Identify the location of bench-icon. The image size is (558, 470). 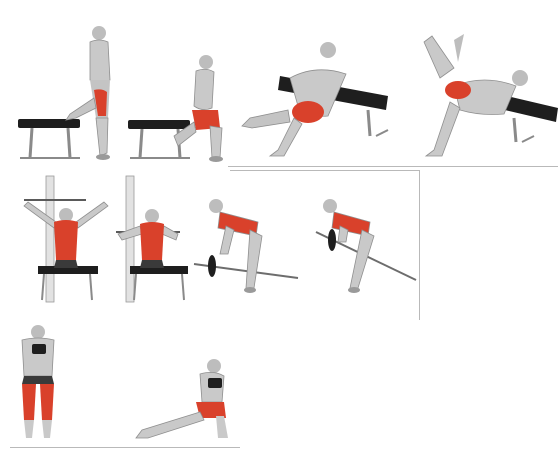
(49, 139).